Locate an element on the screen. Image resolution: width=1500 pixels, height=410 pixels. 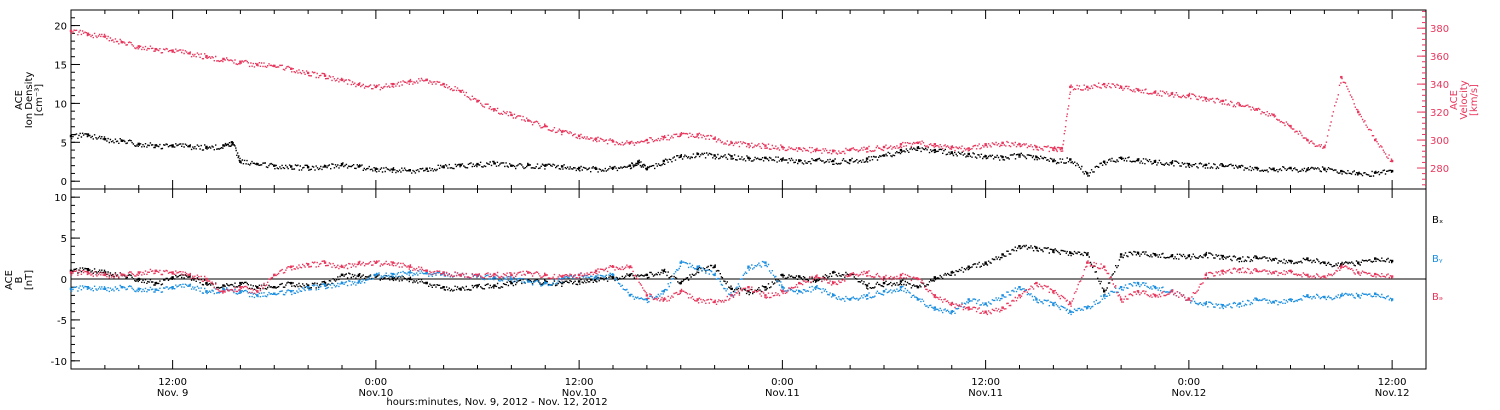
b-field-tick-label: 0 is located at coordinates (64, 280).